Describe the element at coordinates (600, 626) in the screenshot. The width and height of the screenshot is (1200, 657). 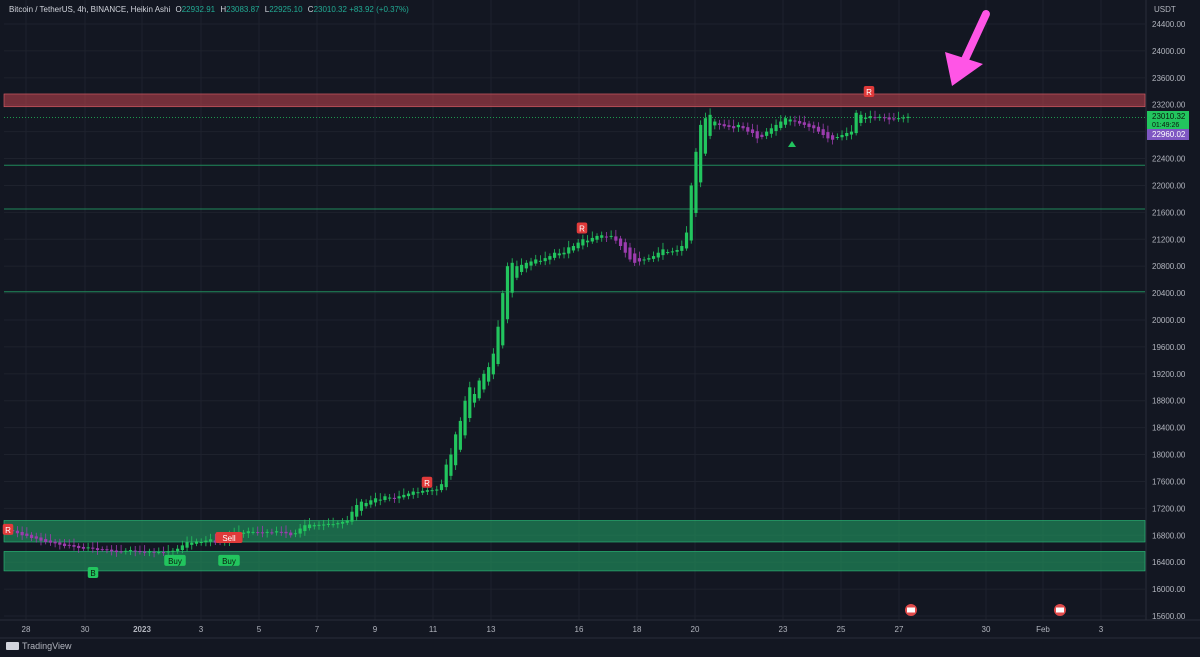
I see `time-axis: 28 30 2023 3 5 7 9 11 13 16 18 20 23 25 27 30 Feb 3` at that location.